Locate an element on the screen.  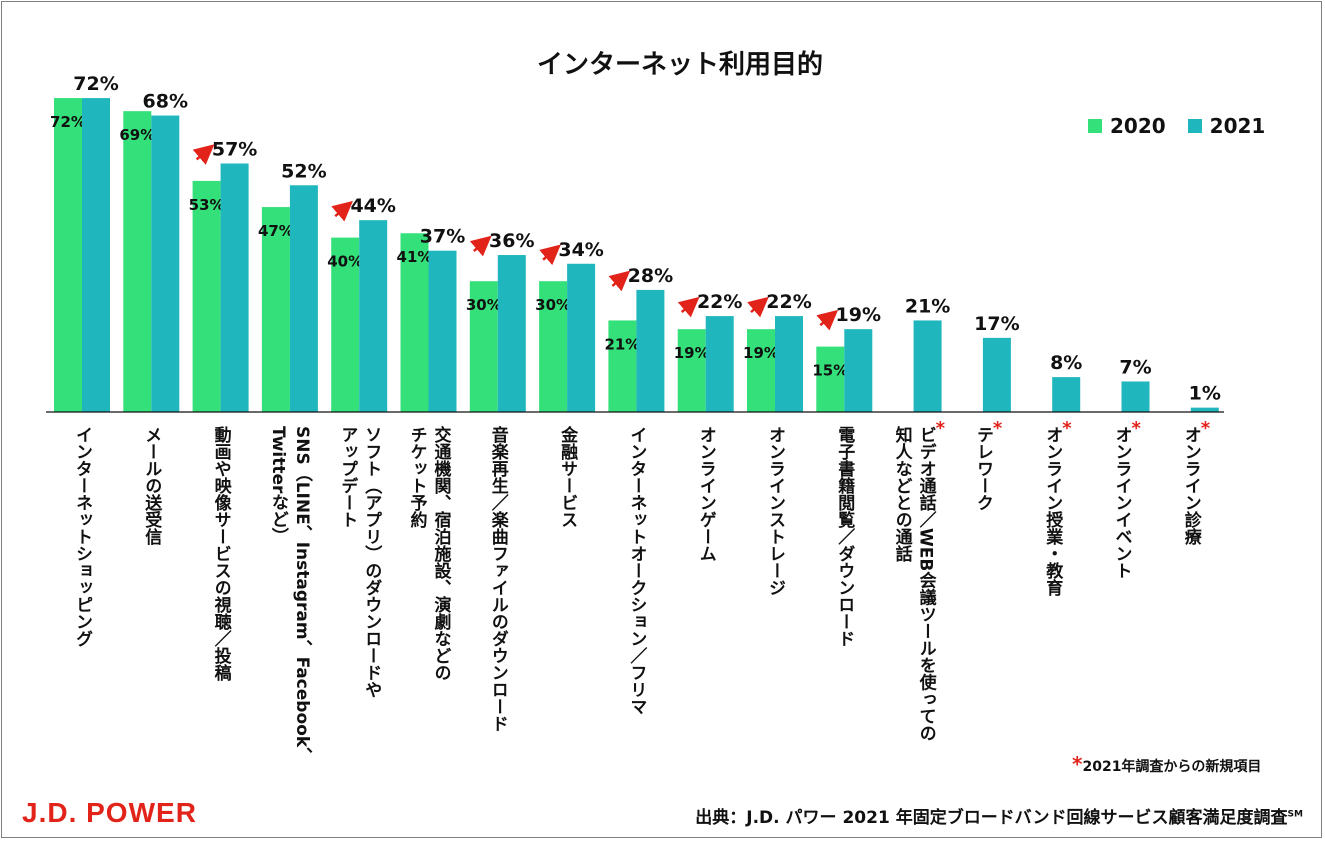
bar-label-2020: 15% is located at coordinates (830, 371).